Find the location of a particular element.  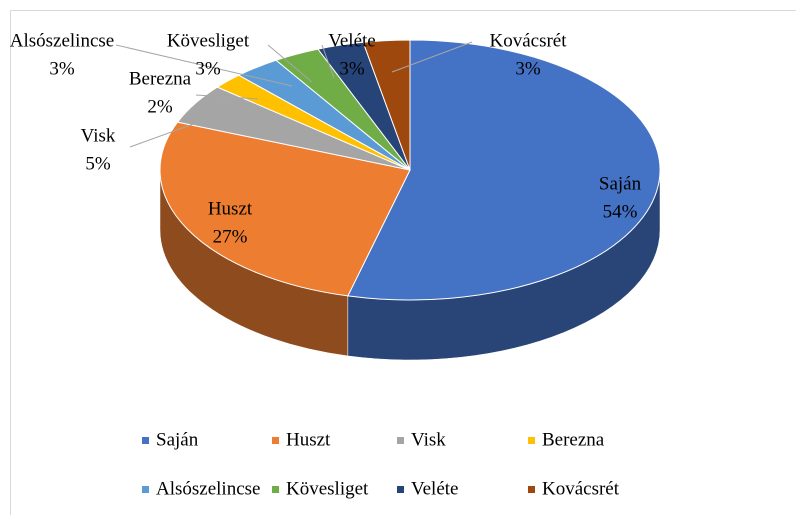

data-label-value: 5% is located at coordinates (98, 163).